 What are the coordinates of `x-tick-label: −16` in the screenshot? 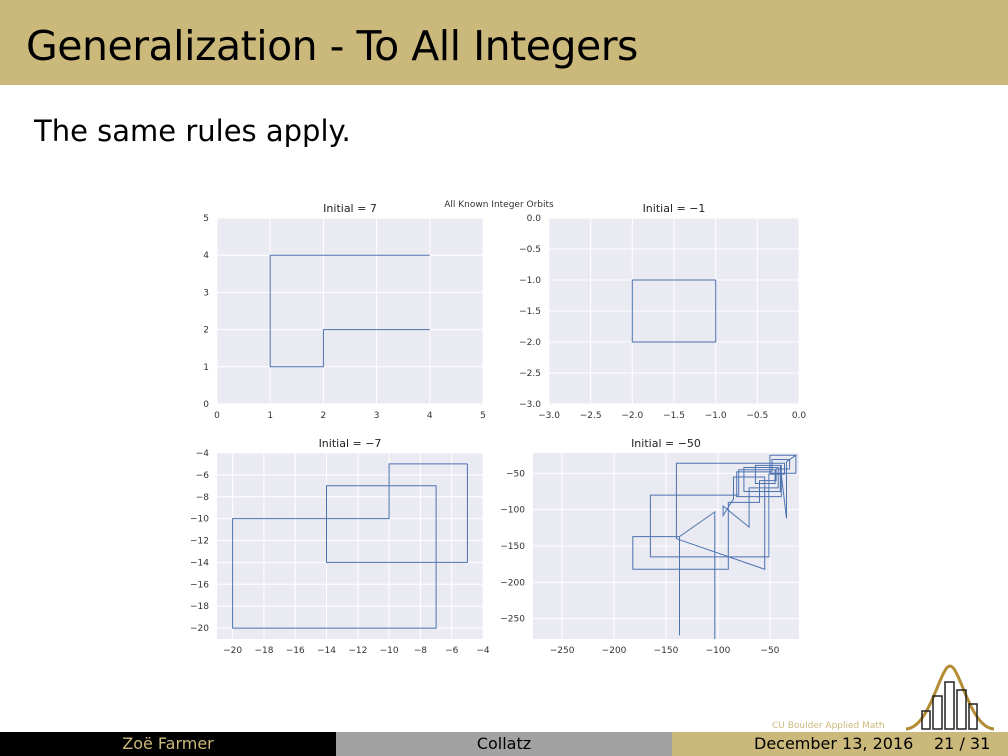 It's located at (295, 651).